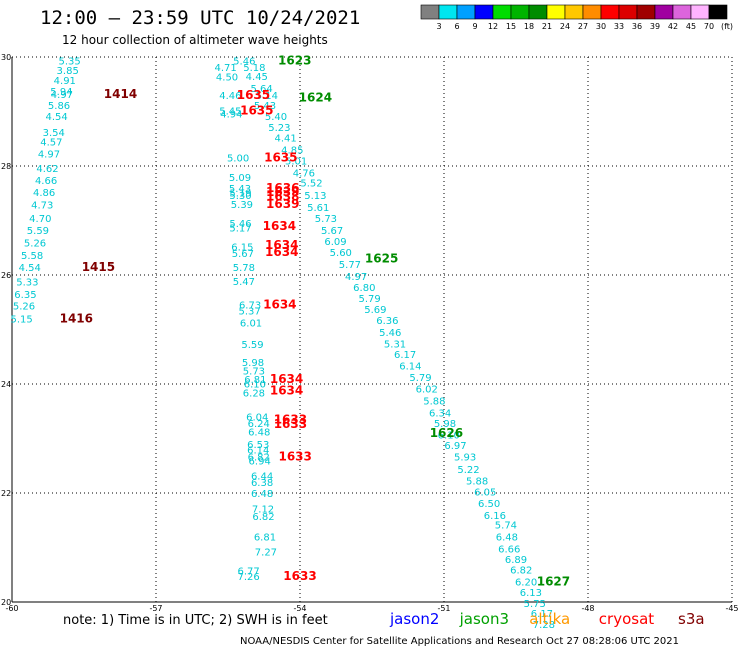 This screenshot has width=740, height=650. Describe the element at coordinates (25, 295) in the screenshot. I see `swh-value: 6.35` at that location.